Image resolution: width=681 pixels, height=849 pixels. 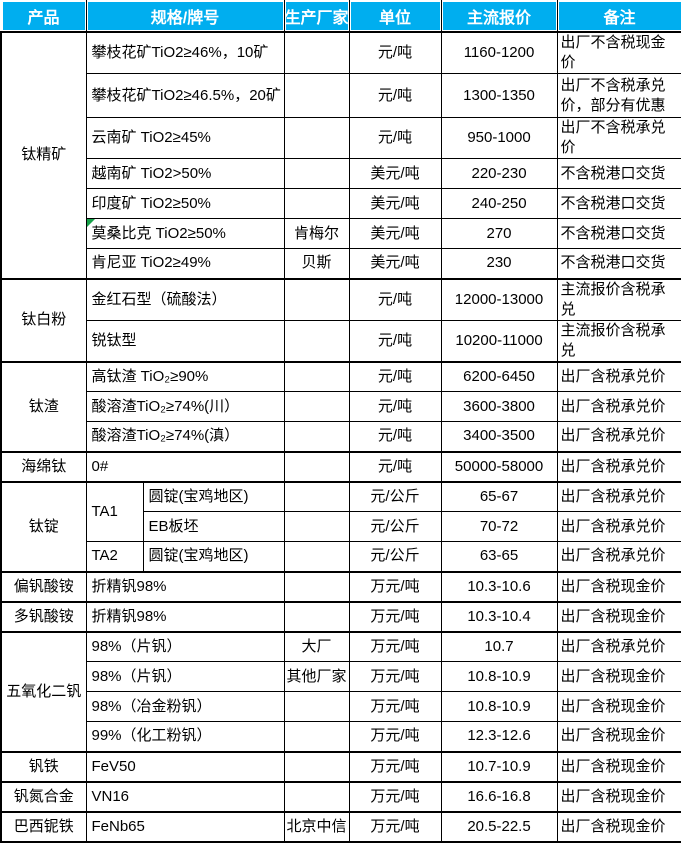 What do you see at coordinates (185, 766) in the screenshot?
I see `spec-cell: FeV50` at bounding box center [185, 766].